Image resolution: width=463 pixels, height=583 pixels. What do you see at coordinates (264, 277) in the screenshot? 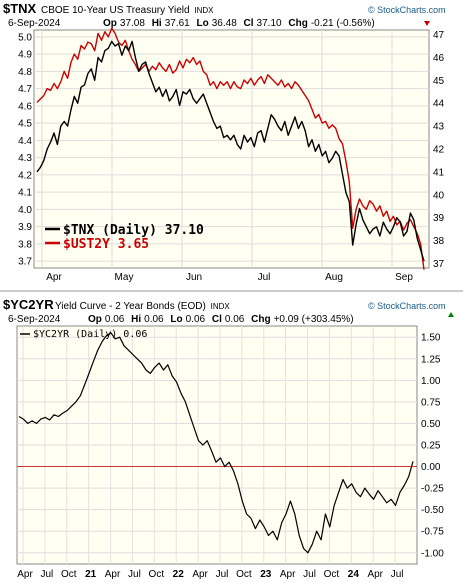
I see `tnx-x-tick-label: Jul` at bounding box center [264, 277].